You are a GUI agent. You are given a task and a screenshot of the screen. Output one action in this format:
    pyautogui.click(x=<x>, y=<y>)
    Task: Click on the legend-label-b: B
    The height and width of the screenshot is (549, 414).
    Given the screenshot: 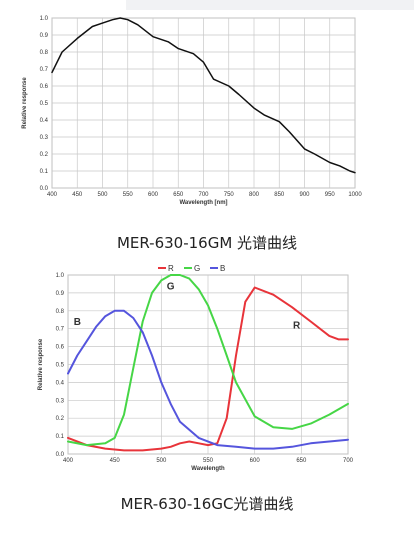 What is the action you would take?
    pyautogui.click(x=222, y=268)
    